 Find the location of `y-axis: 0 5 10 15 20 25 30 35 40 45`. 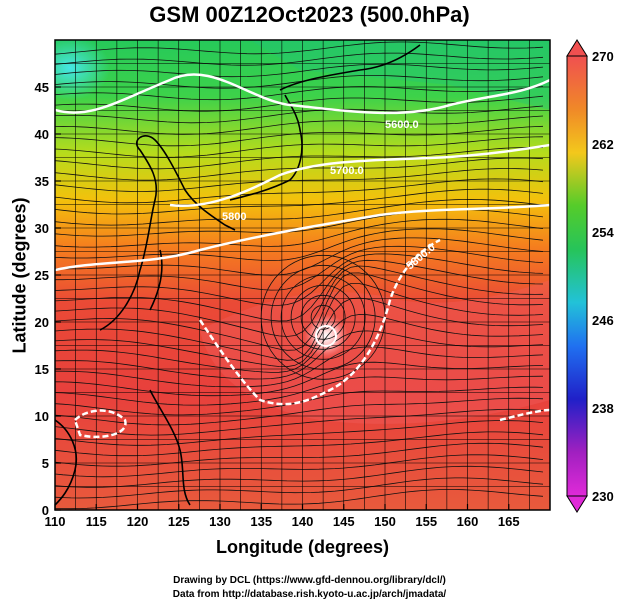

y-axis: 0 5 10 15 20 25 30 35 40 45 is located at coordinates (48, 299).